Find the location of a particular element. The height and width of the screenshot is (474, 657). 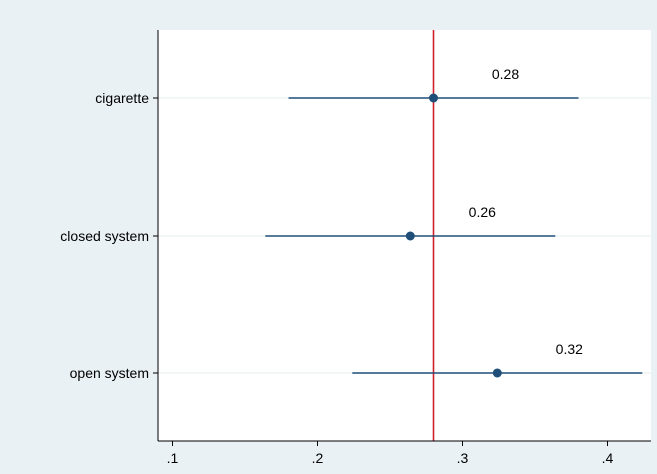

x-tick-label: .2 is located at coordinates (318, 458).